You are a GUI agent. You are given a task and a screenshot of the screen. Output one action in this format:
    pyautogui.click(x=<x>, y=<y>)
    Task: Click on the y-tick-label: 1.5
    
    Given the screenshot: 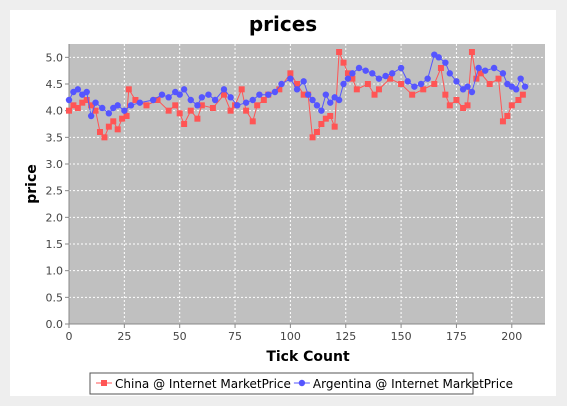 What is the action you would take?
    pyautogui.click(x=55, y=244)
    